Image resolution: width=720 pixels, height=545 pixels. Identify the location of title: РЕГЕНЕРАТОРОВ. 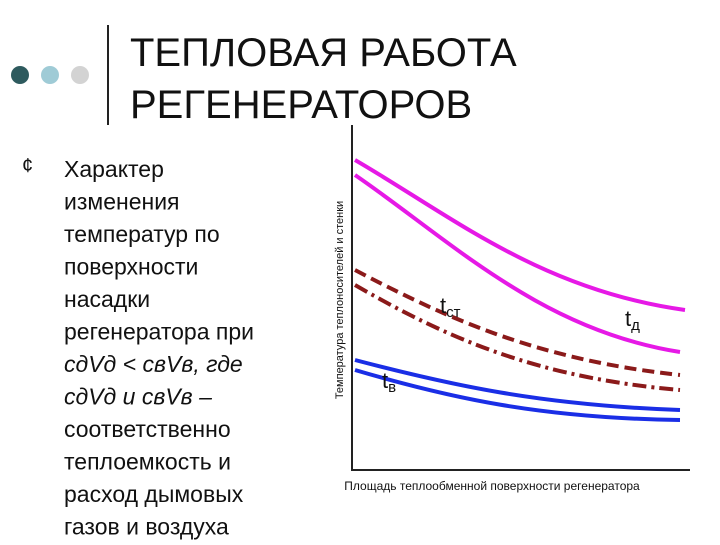
(301, 105).